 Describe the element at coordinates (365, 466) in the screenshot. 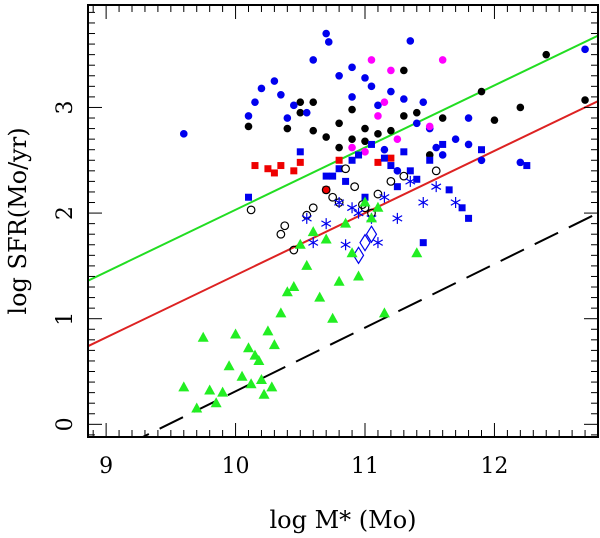

I see `x-tick-label: 11` at that location.